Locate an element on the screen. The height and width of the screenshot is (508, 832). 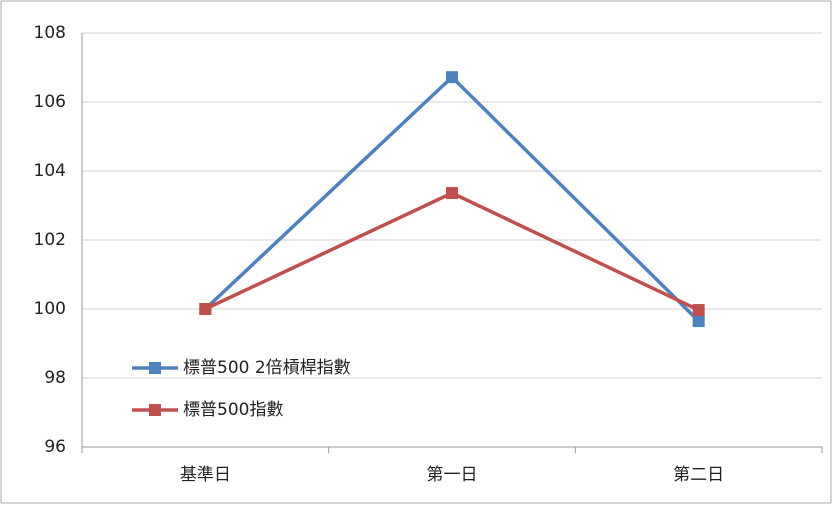
legend-label: 標普500 2倍槓桿指數 is located at coordinates (267, 368).